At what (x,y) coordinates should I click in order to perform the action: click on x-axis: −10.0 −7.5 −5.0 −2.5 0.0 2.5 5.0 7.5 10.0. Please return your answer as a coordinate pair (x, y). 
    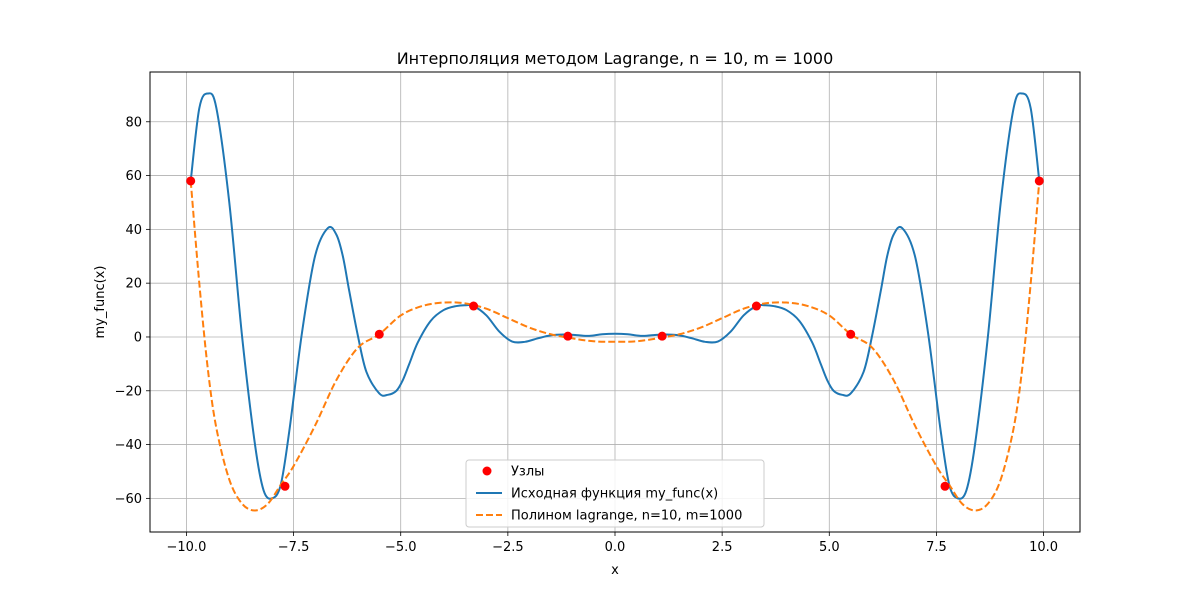
    Looking at the image, I should click on (612, 543).